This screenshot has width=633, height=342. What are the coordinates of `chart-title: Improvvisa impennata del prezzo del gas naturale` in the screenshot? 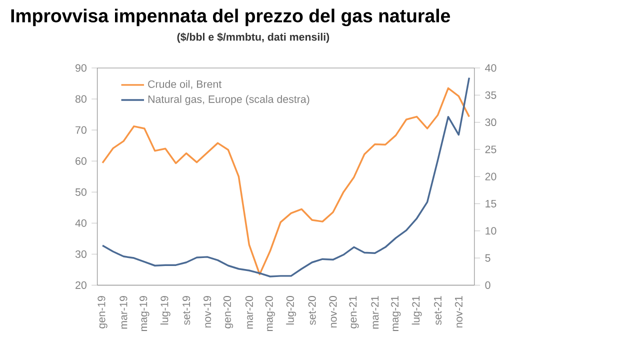 It's located at (230, 17).